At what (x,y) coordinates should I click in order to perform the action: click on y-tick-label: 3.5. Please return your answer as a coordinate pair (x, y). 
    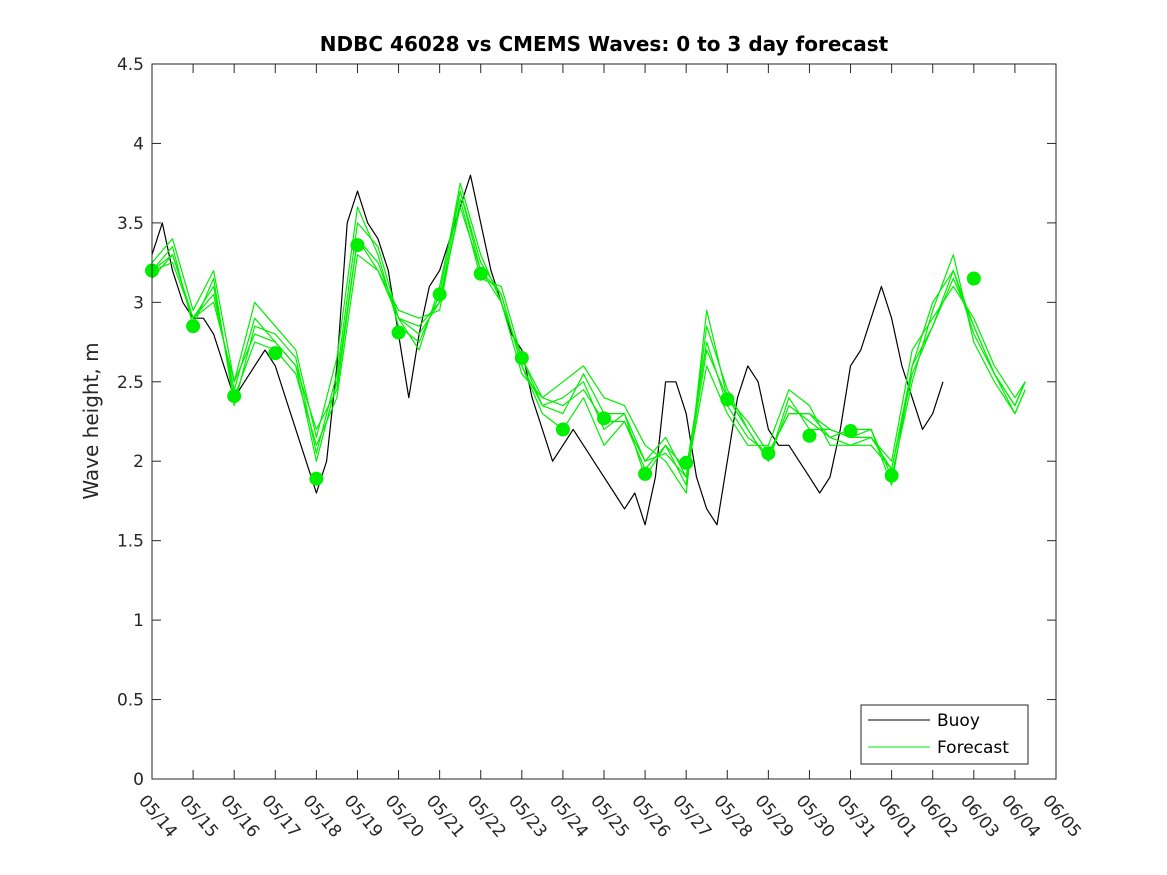
    Looking at the image, I should click on (130, 224).